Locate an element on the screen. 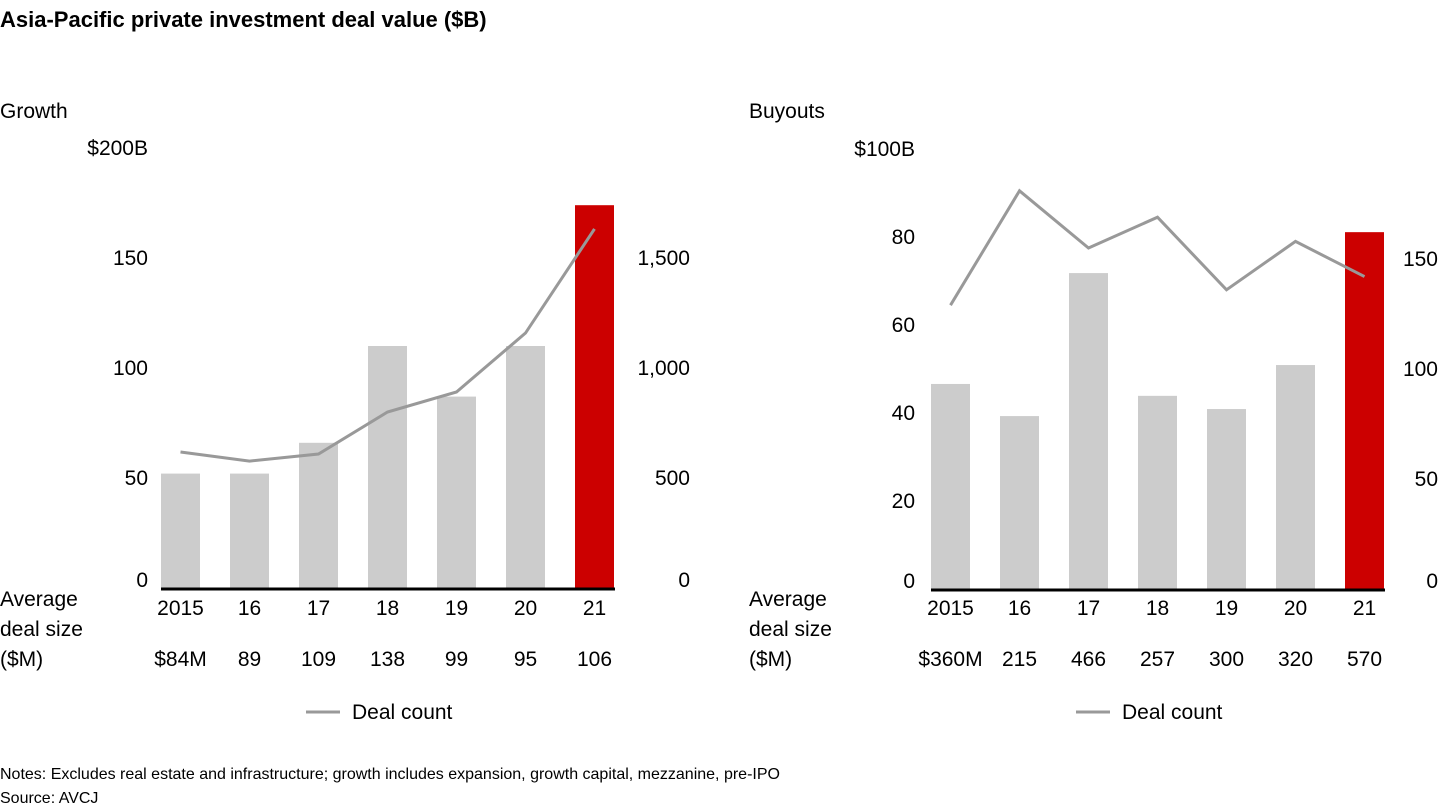 Image resolution: width=1440 pixels, height=810 pixels. avg-deal-size-value: 106 is located at coordinates (594, 659).